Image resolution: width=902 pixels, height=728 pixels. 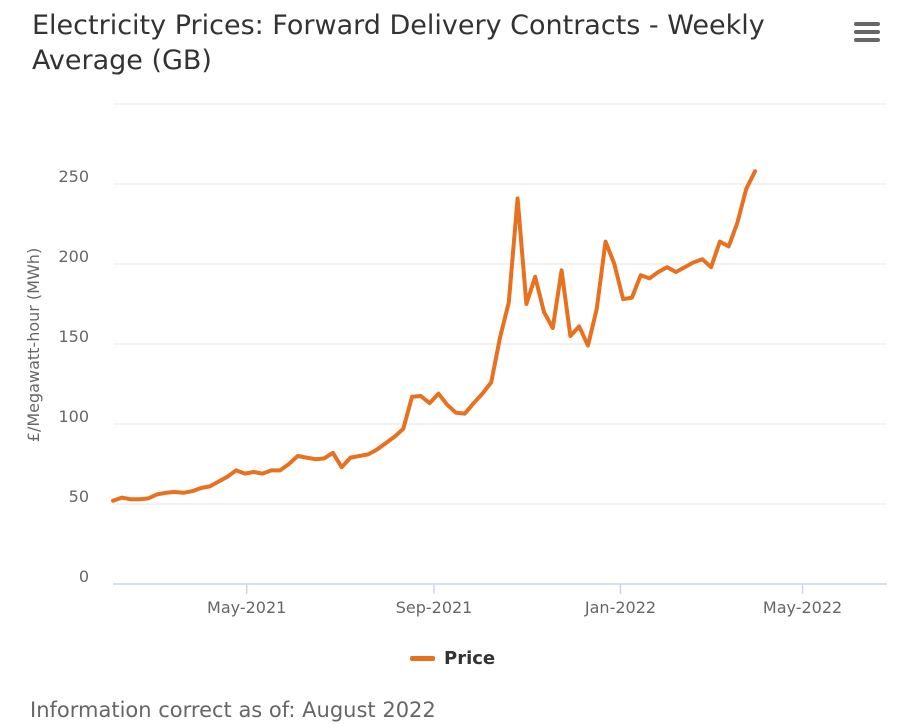 What do you see at coordinates (33, 345) in the screenshot?
I see `y-axis-title: £/Megawatt-hour (MWh)` at bounding box center [33, 345].